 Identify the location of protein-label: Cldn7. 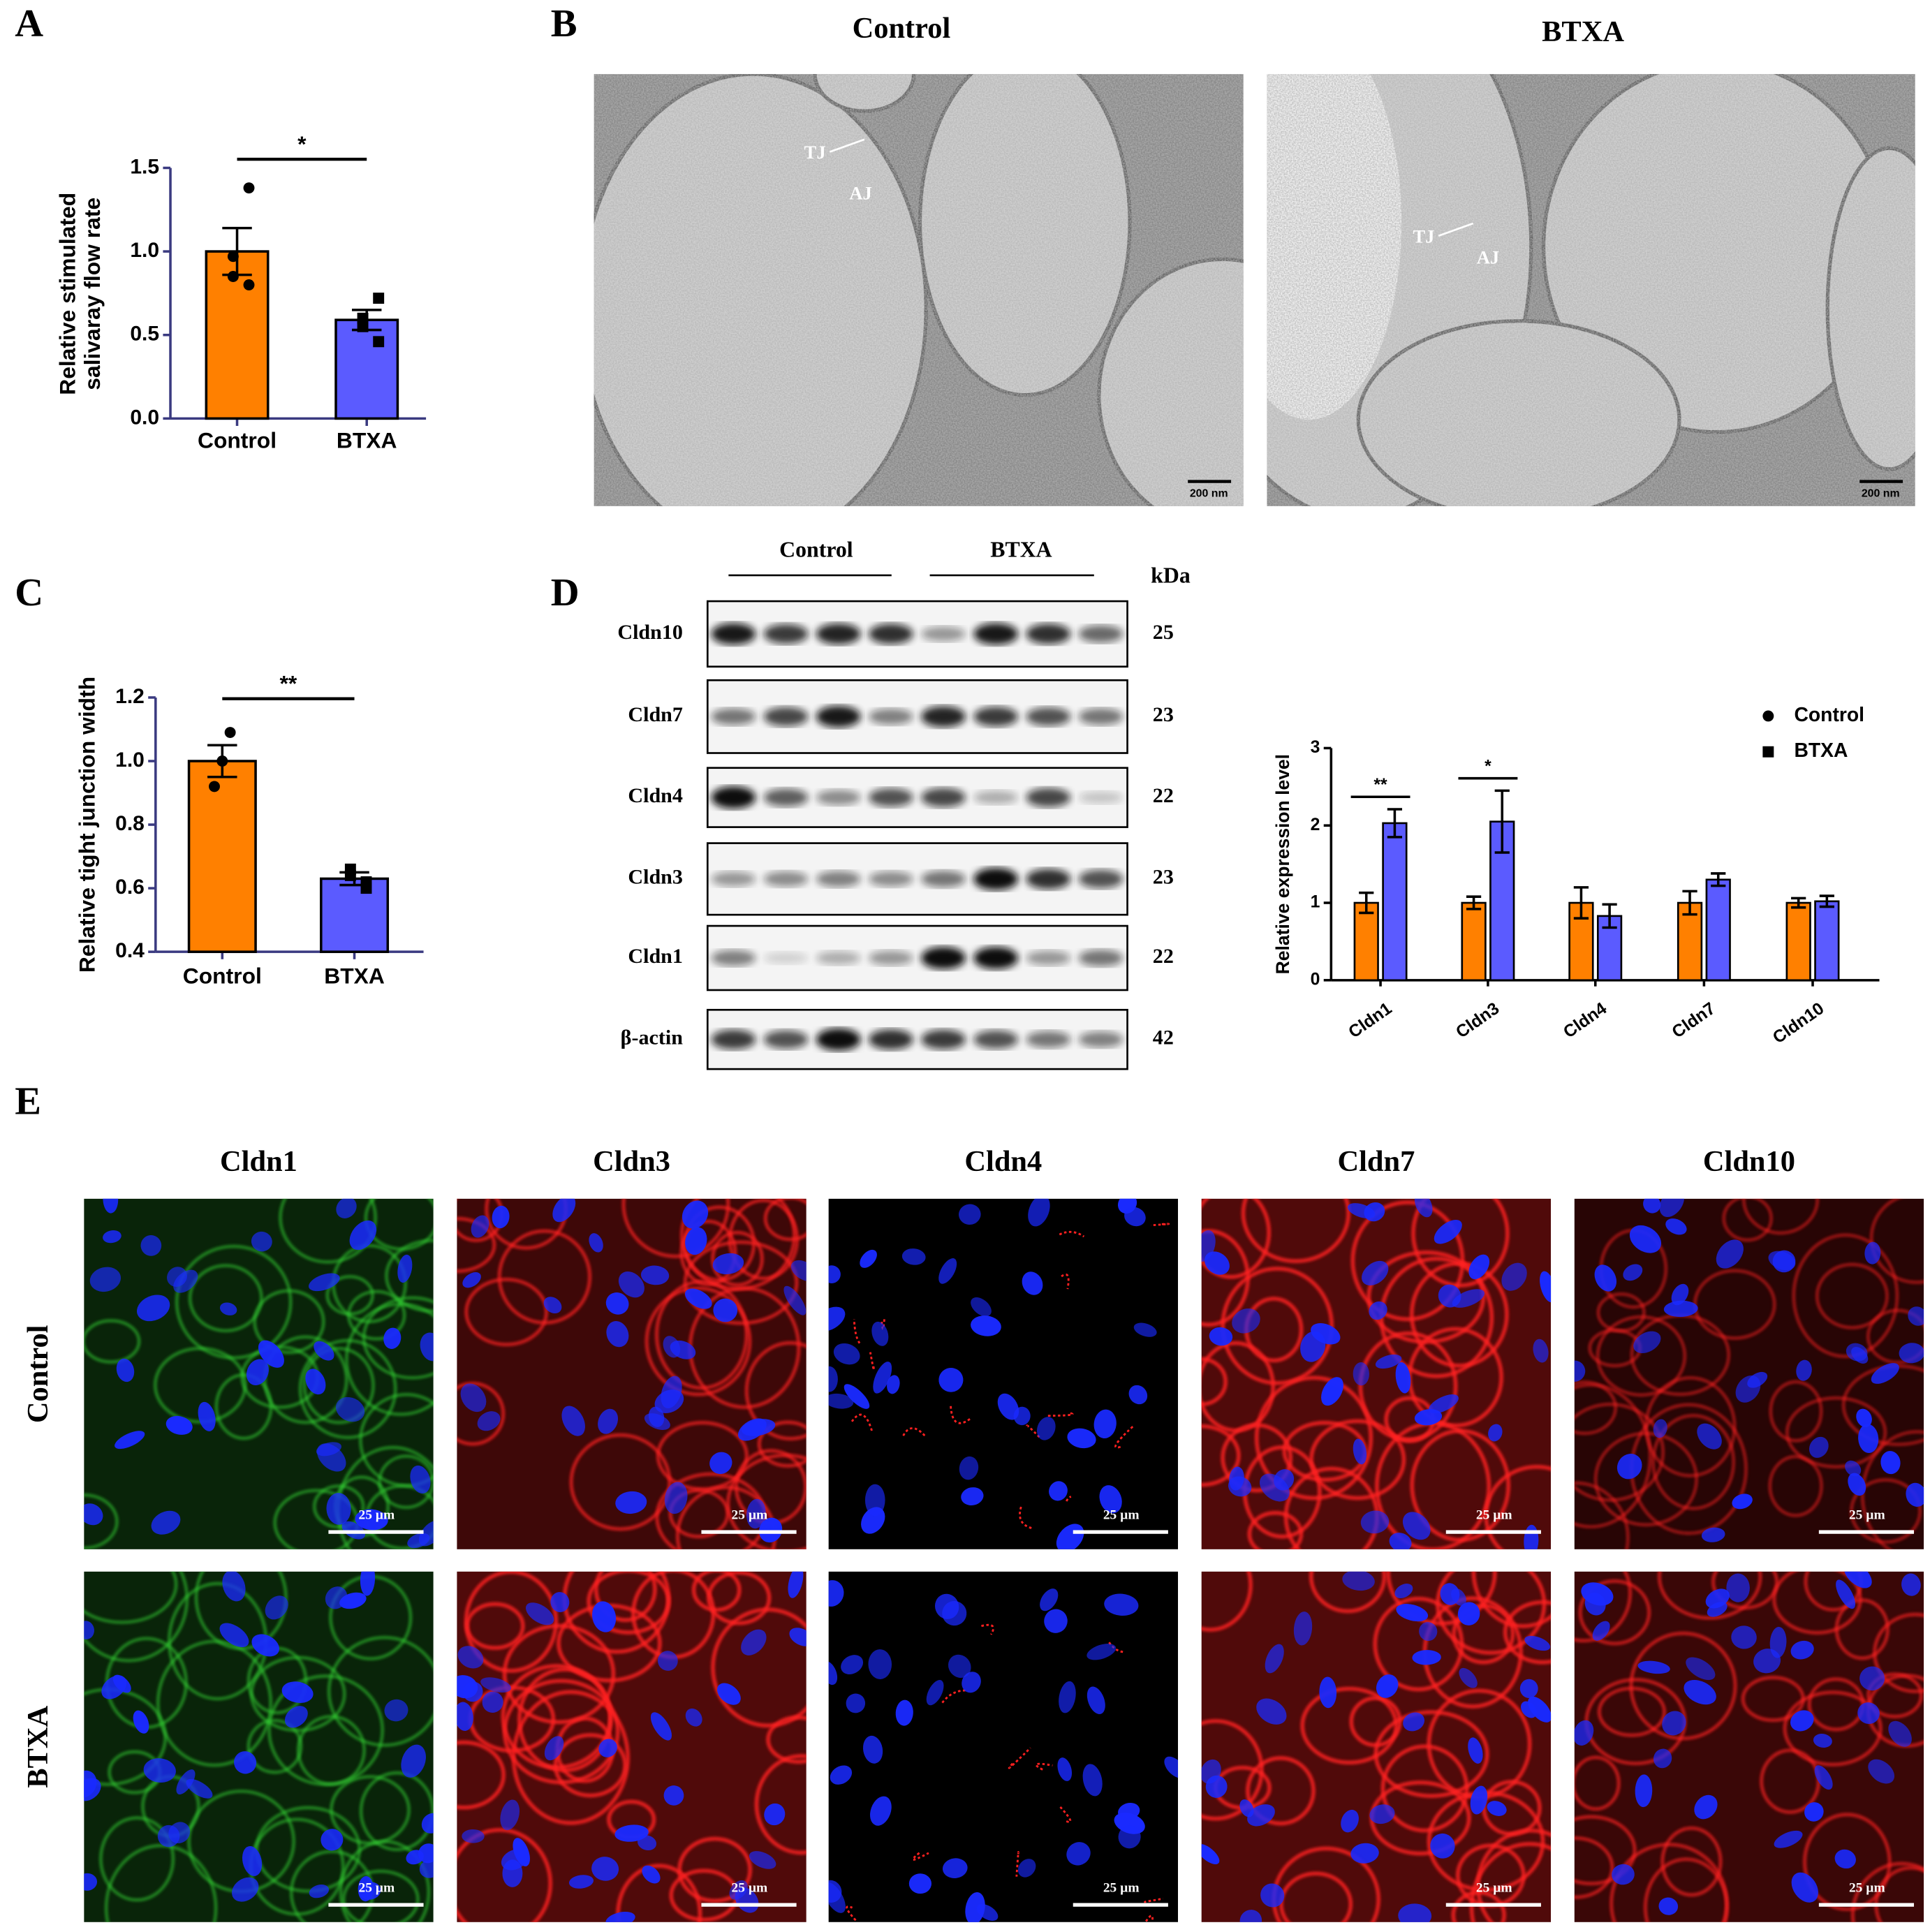
(655, 714).